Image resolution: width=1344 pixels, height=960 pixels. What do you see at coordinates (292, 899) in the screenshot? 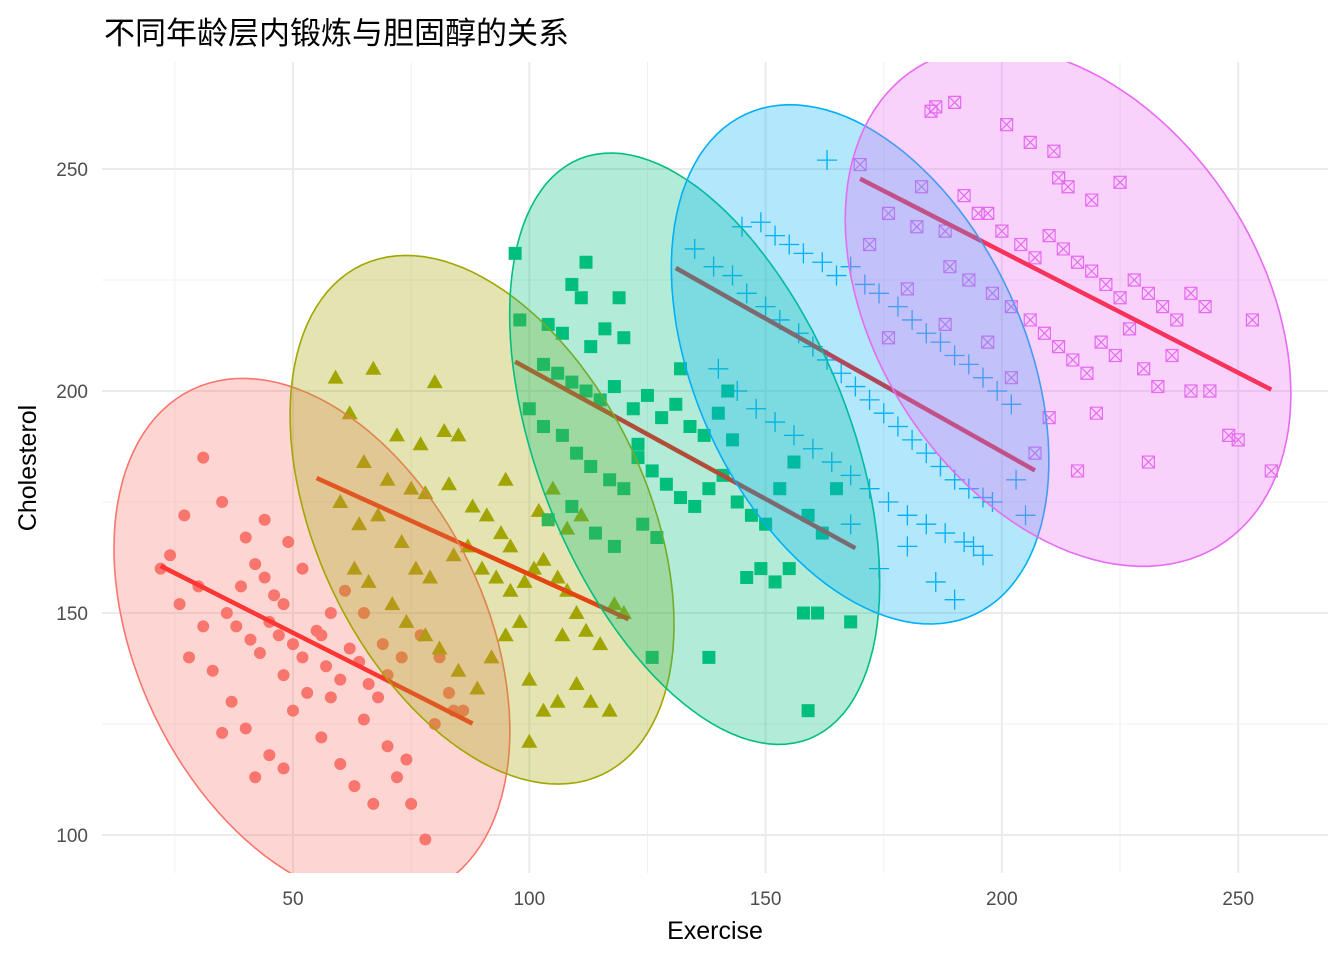
I see `x-tick-label: 50` at bounding box center [292, 899].